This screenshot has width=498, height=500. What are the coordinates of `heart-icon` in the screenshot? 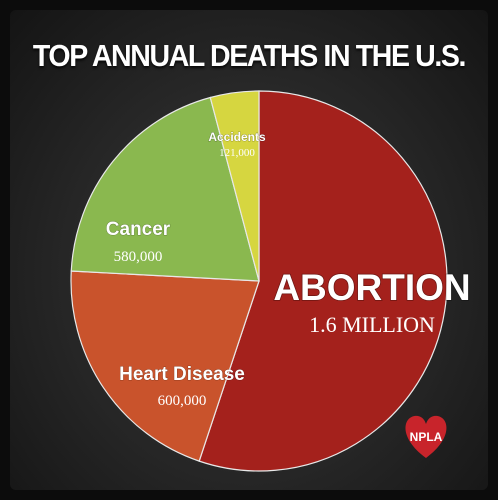 It's located at (426, 436).